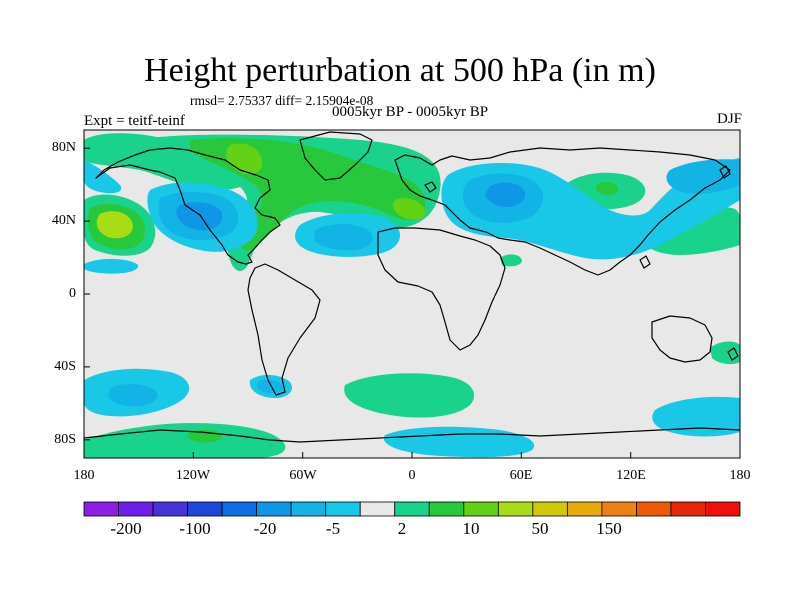 The height and width of the screenshot is (600, 800). What do you see at coordinates (282, 100) in the screenshot?
I see `rmsd-stats: rmsd= 2.75337 diff= 2.15904e-08` at bounding box center [282, 100].